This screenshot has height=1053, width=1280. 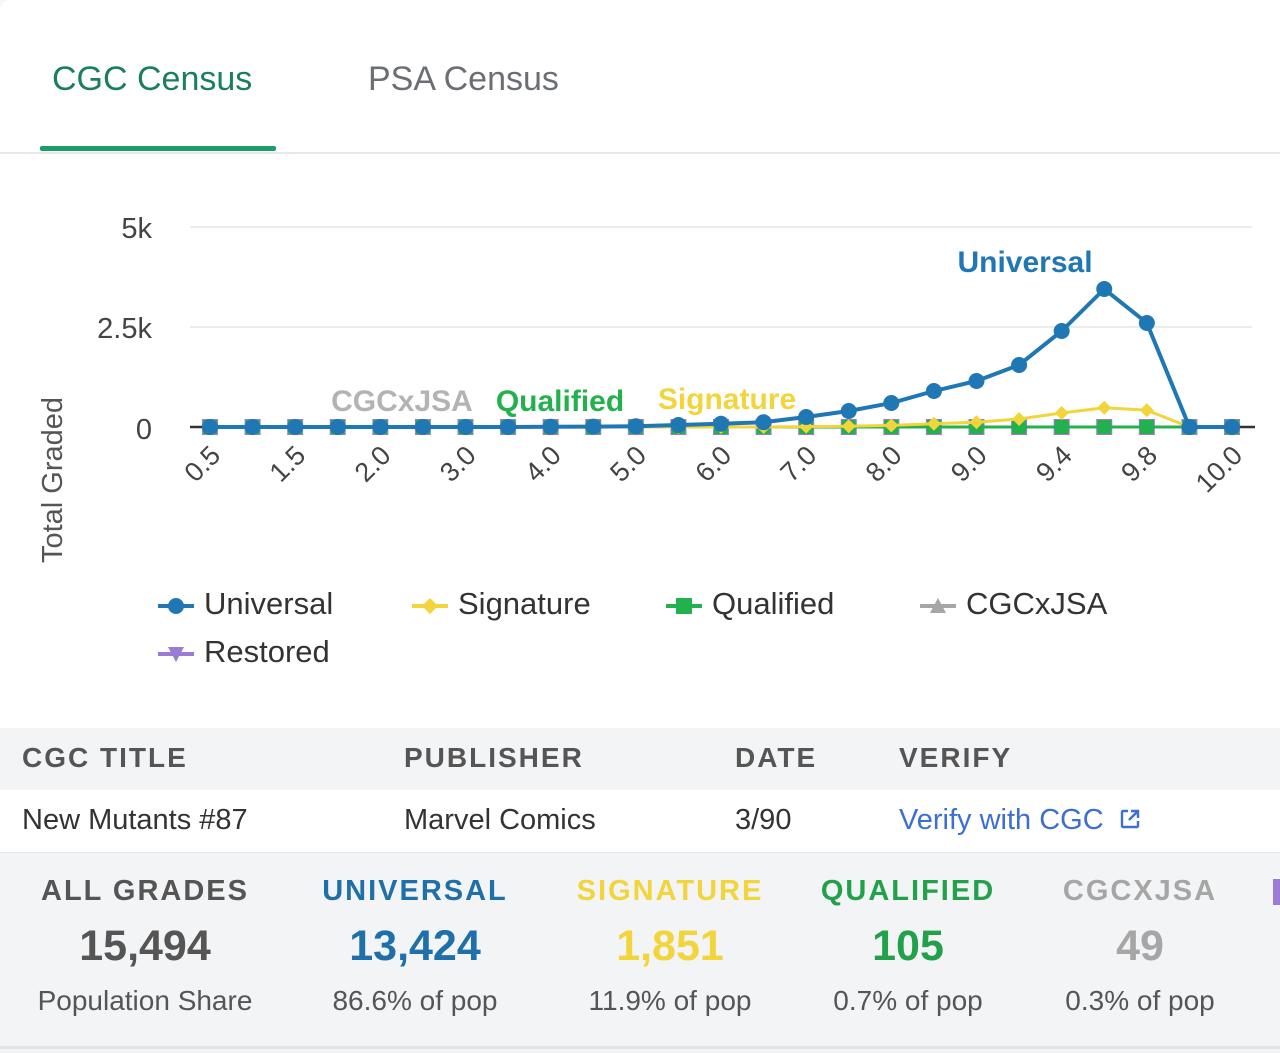 What do you see at coordinates (908, 891) in the screenshot?
I see `stat-qualified-label: QUALIFIED` at bounding box center [908, 891].